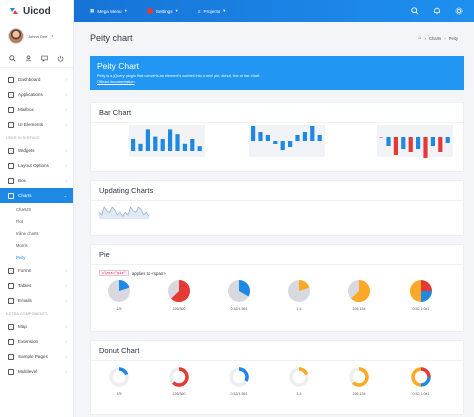 This screenshot has width=474, height=417. What do you see at coordinates (65, 195) in the screenshot?
I see `chevron-down-icon: ⌄` at bounding box center [65, 195].